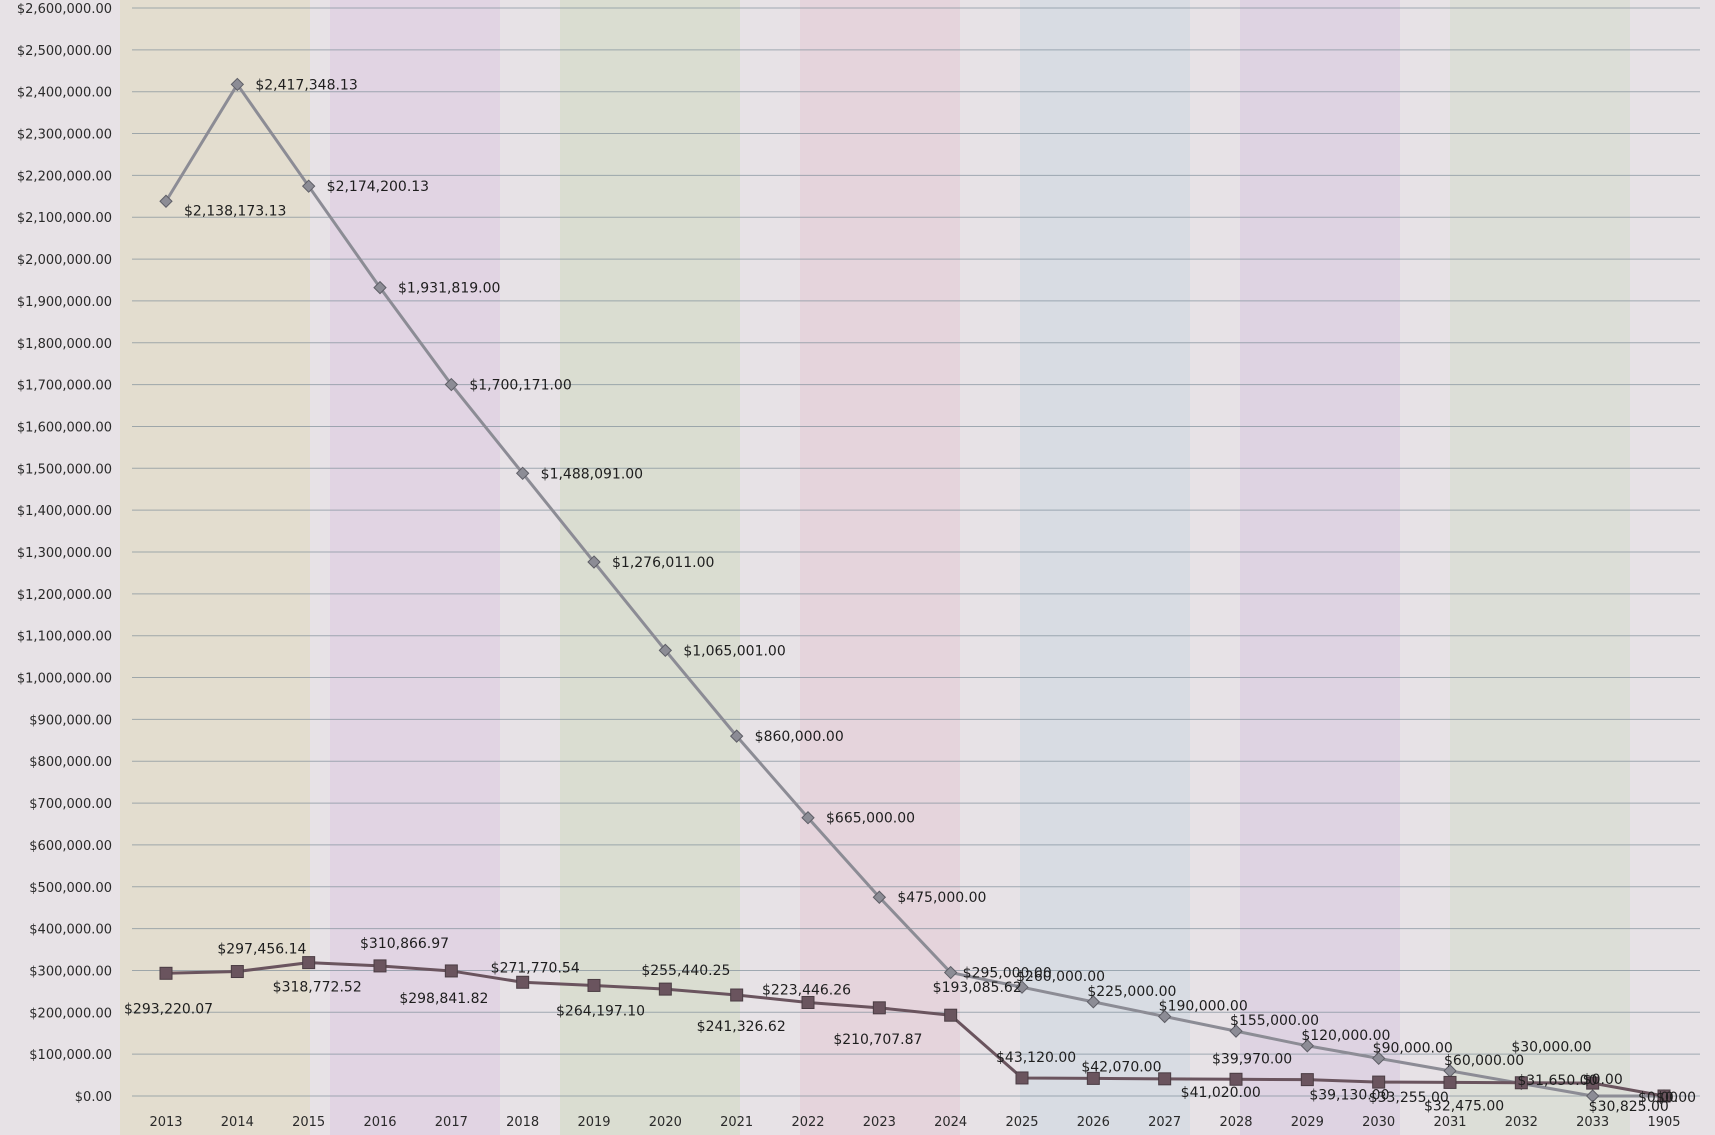  What do you see at coordinates (70, 1013) in the screenshot?
I see `y-tick-label: $200,000.00` at bounding box center [70, 1013].